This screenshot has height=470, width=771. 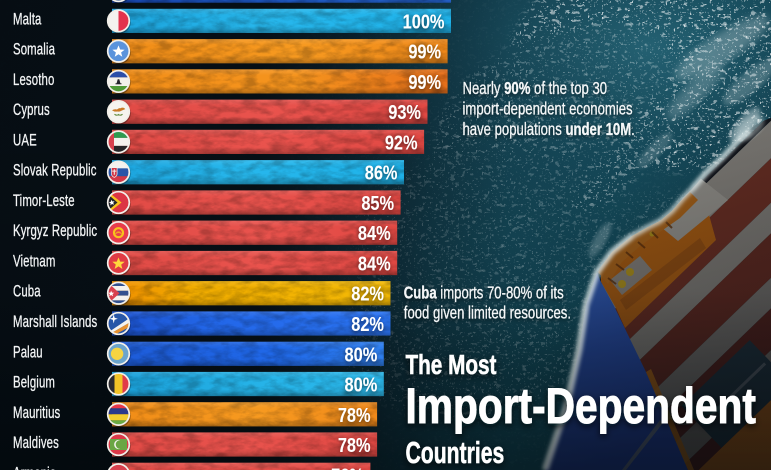 I want to click on svg-text: have populations under 10M., so click(x=549, y=129).